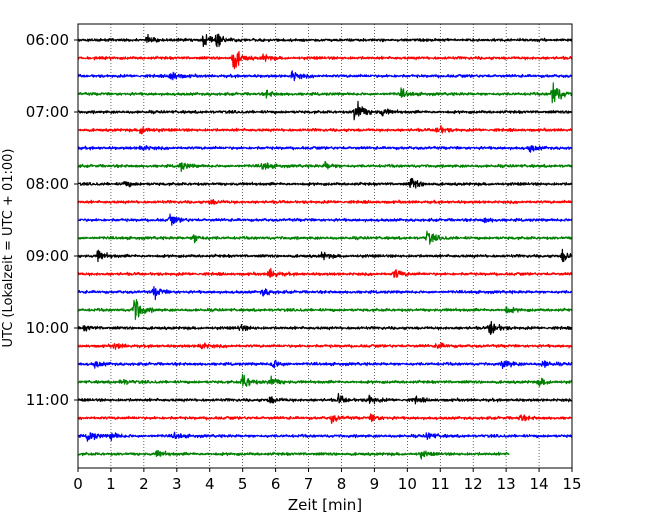 The image size is (650, 520). What do you see at coordinates (47, 256) in the screenshot?
I see `y-tick-label: 09:00` at bounding box center [47, 256].